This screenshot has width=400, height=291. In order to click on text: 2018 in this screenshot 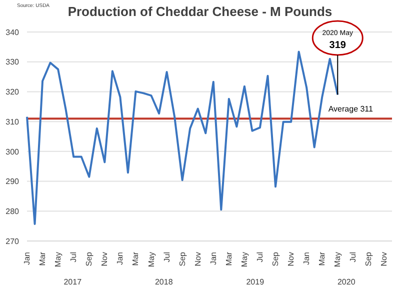, I will do `click(164, 282)`.